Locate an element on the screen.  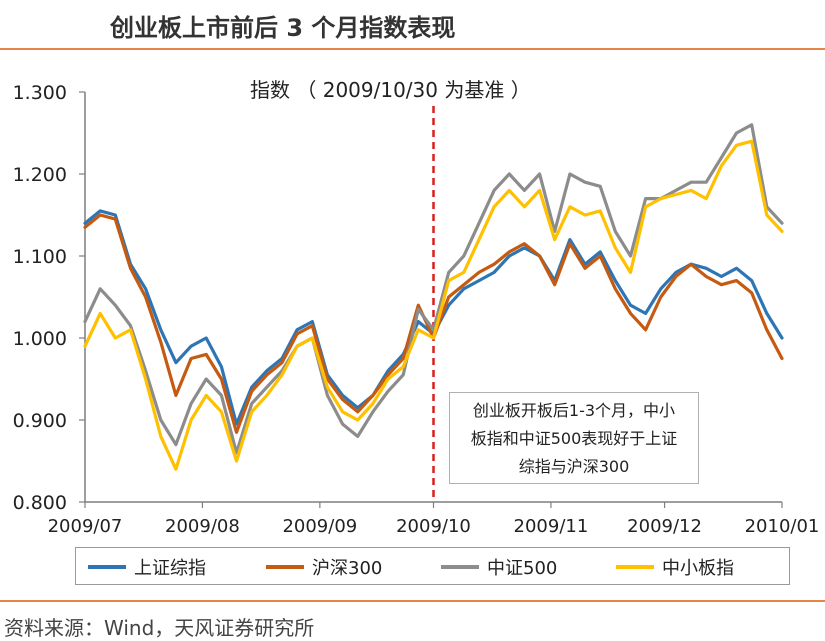
legend-swatch-hs300 is located at coordinates (285, 567).